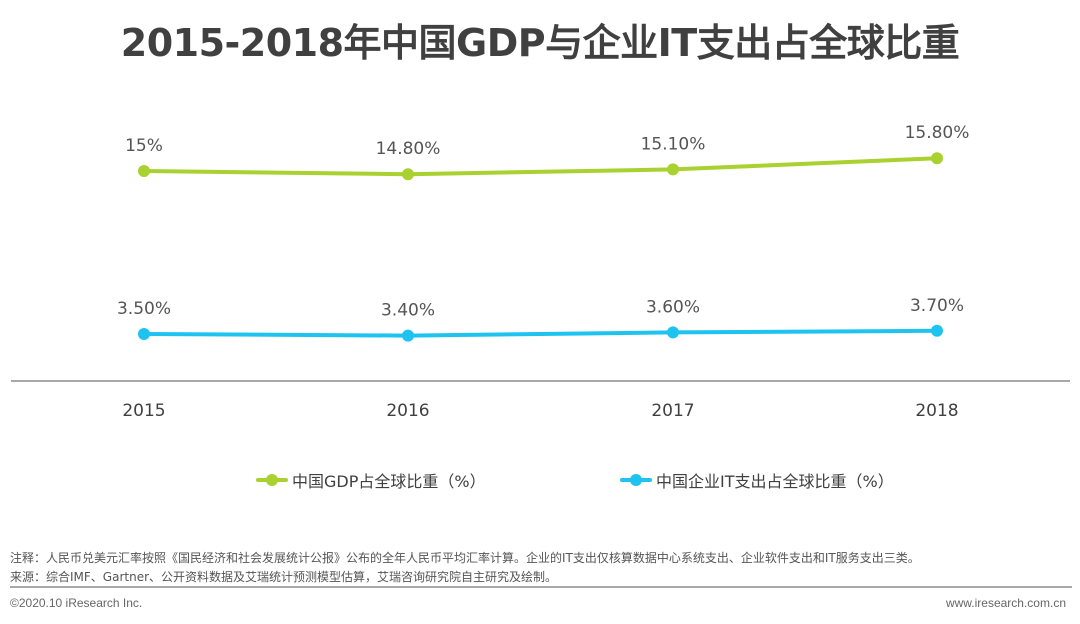 The image size is (1080, 624). What do you see at coordinates (408, 149) in the screenshot?
I see `data-label: 14.80%` at bounding box center [408, 149].